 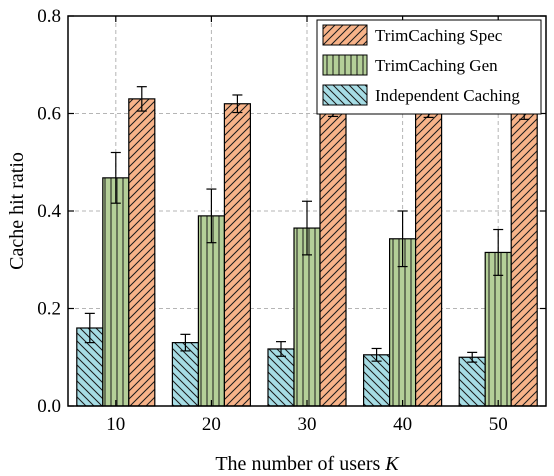 What do you see at coordinates (49, 309) in the screenshot?
I see `y-tick-label: 0.2` at bounding box center [49, 309].